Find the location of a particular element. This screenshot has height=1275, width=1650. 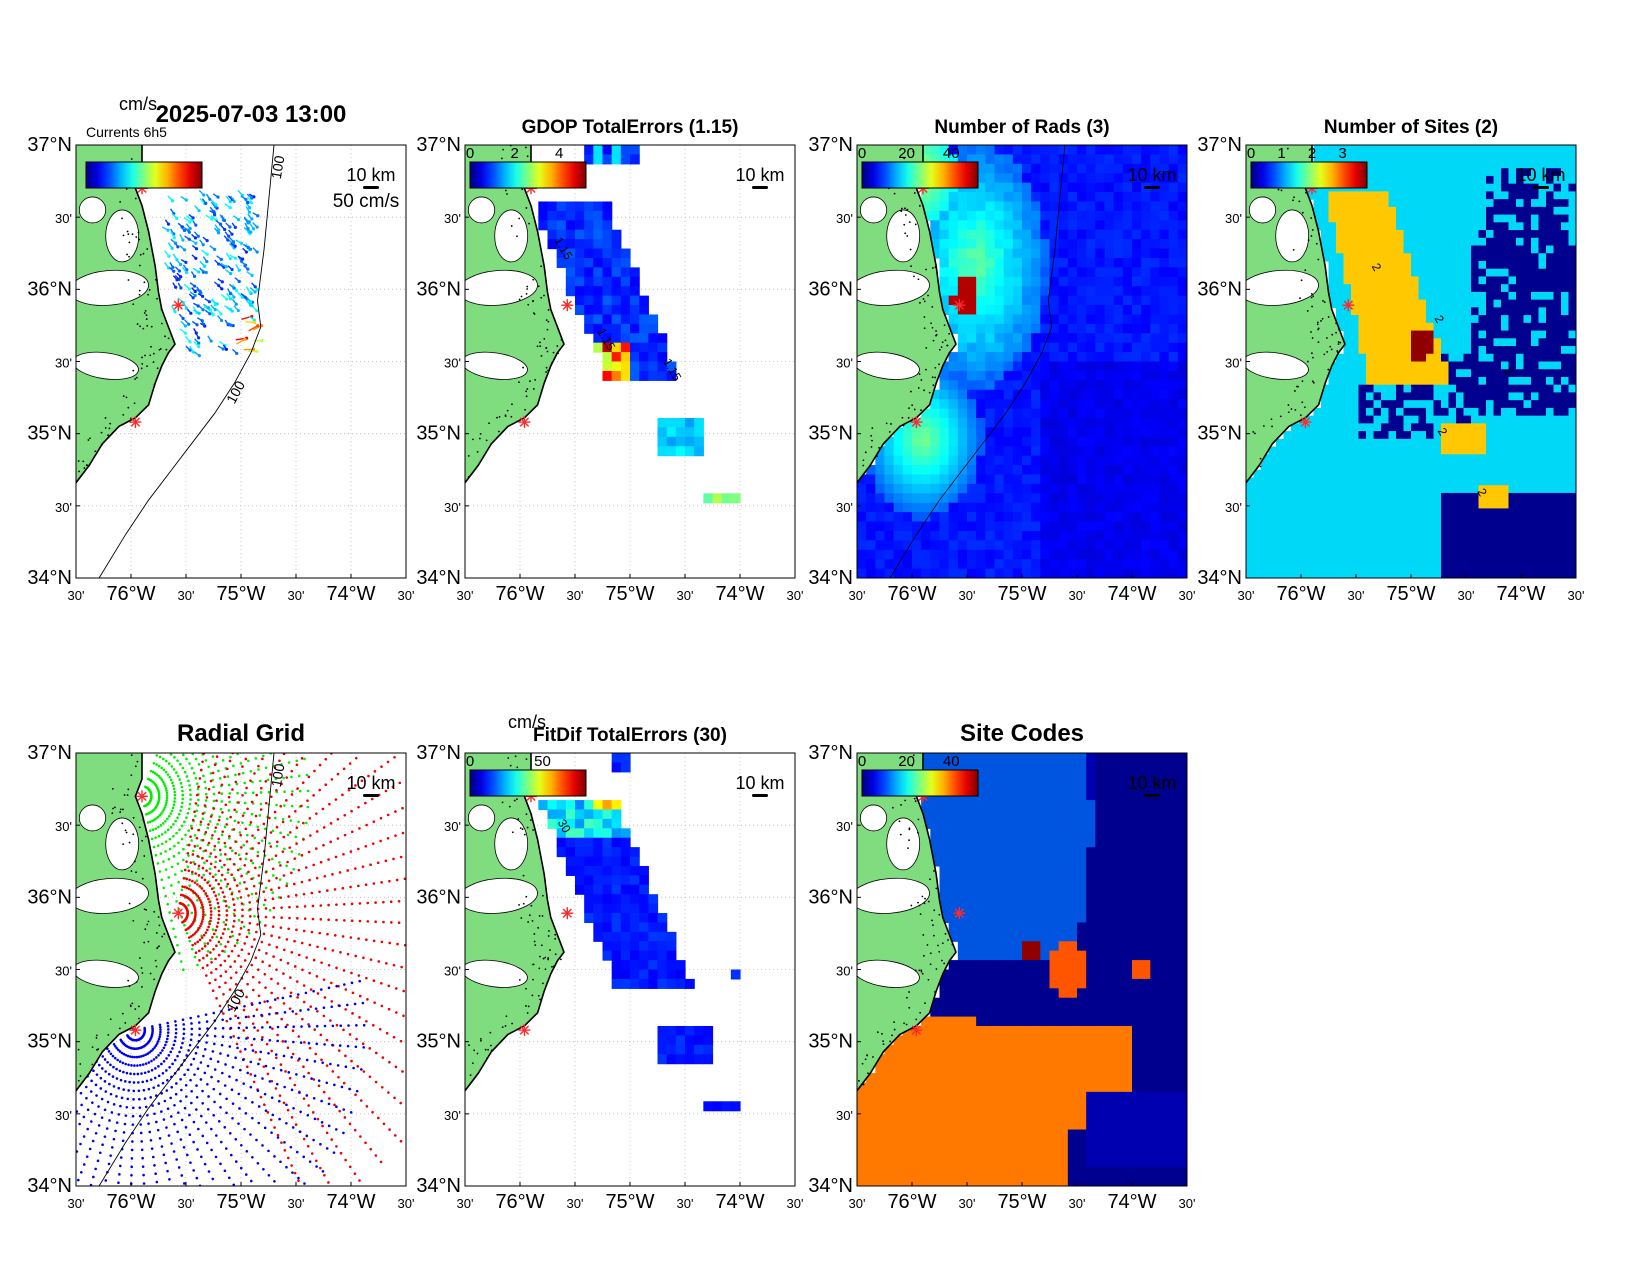

lat-tick-label: 35°N is located at coordinates (1219, 434).